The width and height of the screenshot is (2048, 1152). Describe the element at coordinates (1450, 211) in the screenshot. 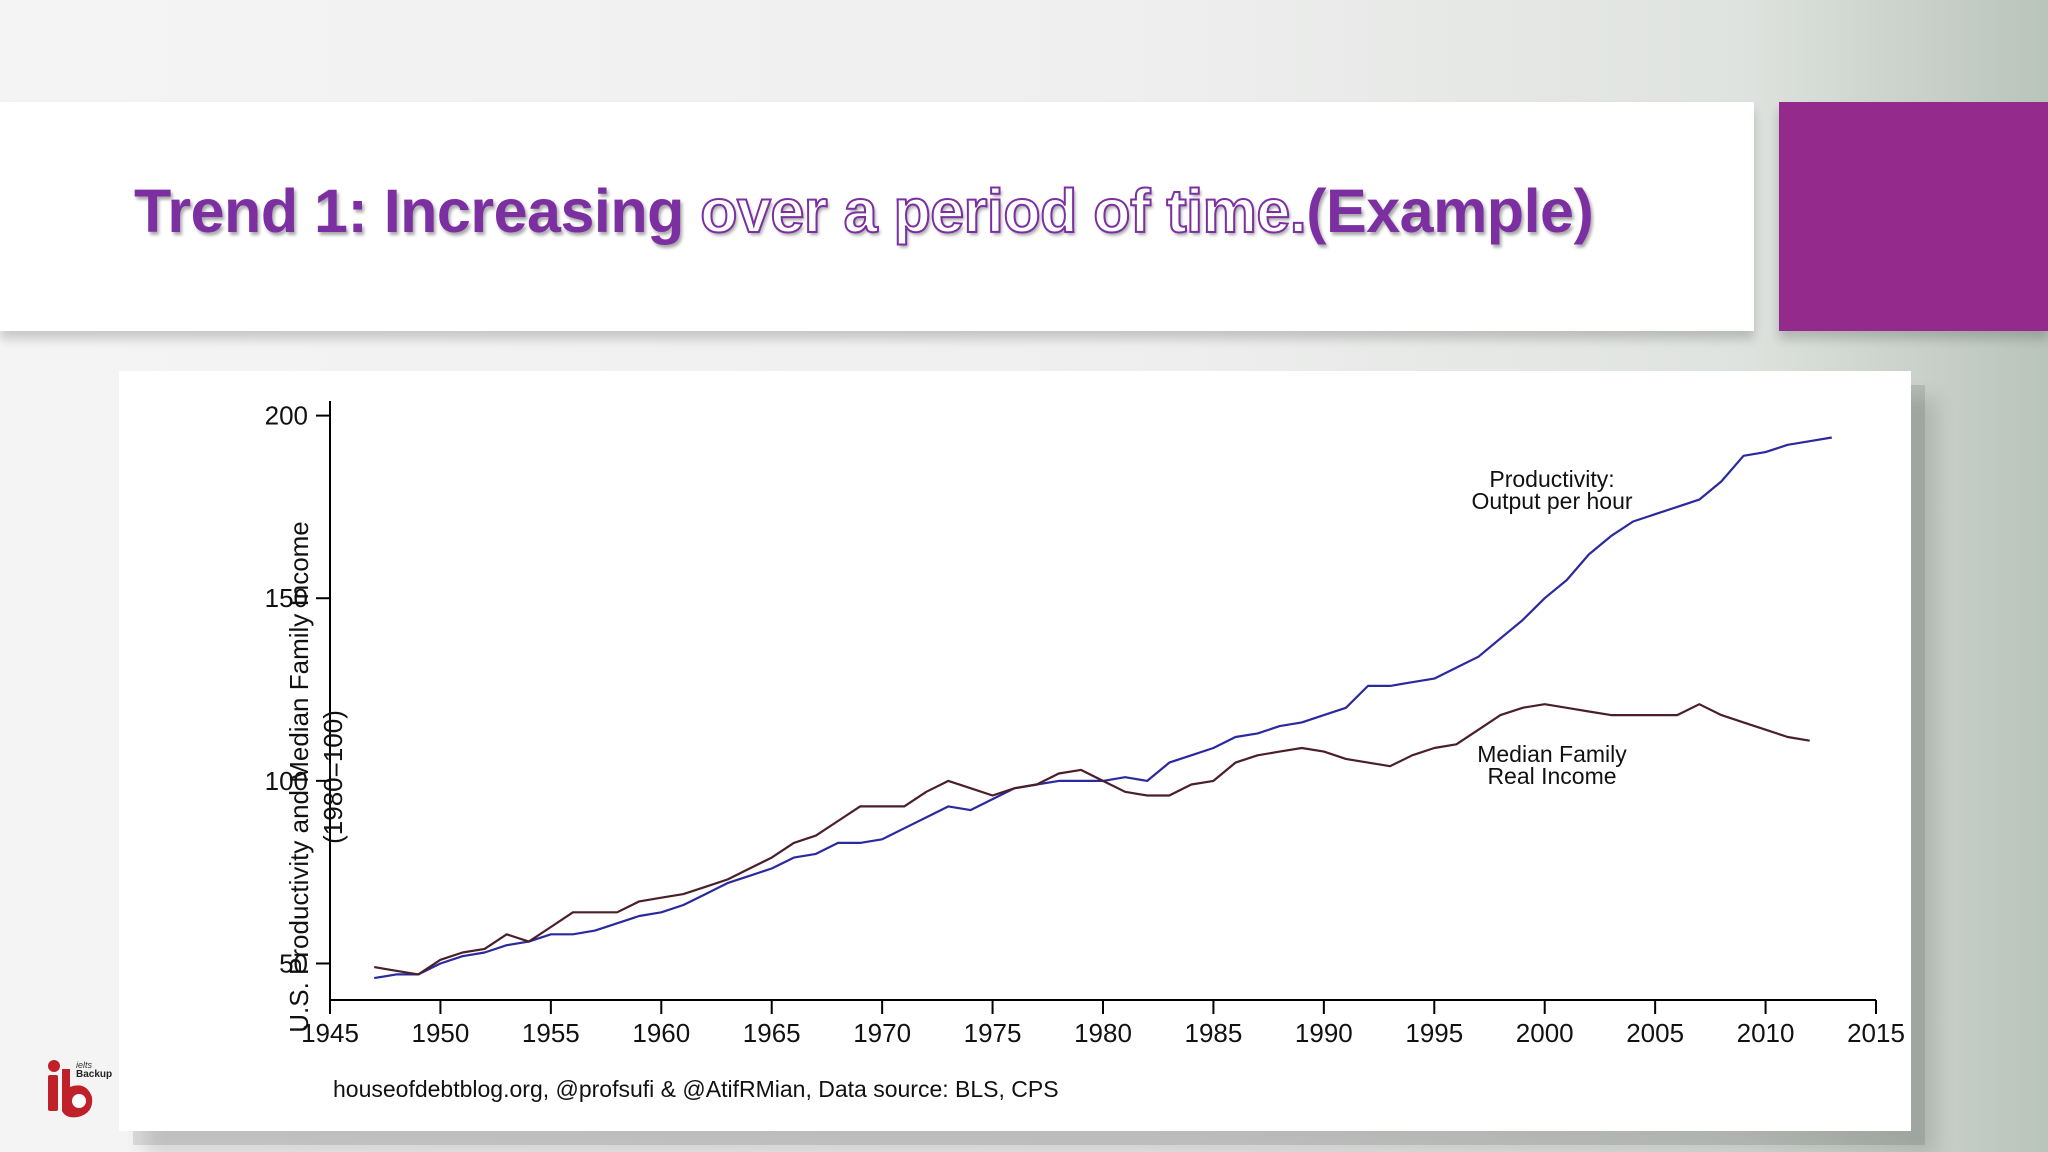

I see `title-part-3: (Example)` at that location.